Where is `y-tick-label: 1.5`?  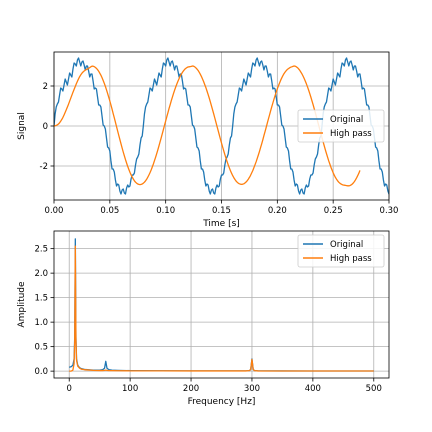 y-tick-label: 1.5 is located at coordinates (41, 299).